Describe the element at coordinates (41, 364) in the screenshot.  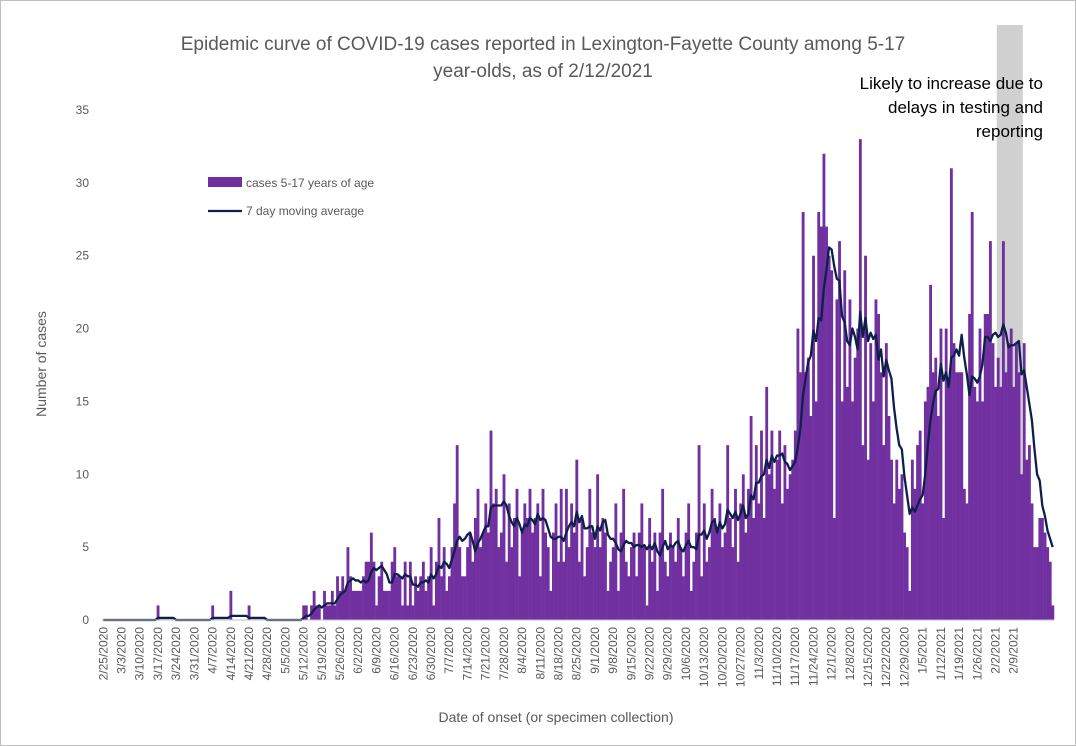
I see `y-axis-label: Number of cases` at that location.